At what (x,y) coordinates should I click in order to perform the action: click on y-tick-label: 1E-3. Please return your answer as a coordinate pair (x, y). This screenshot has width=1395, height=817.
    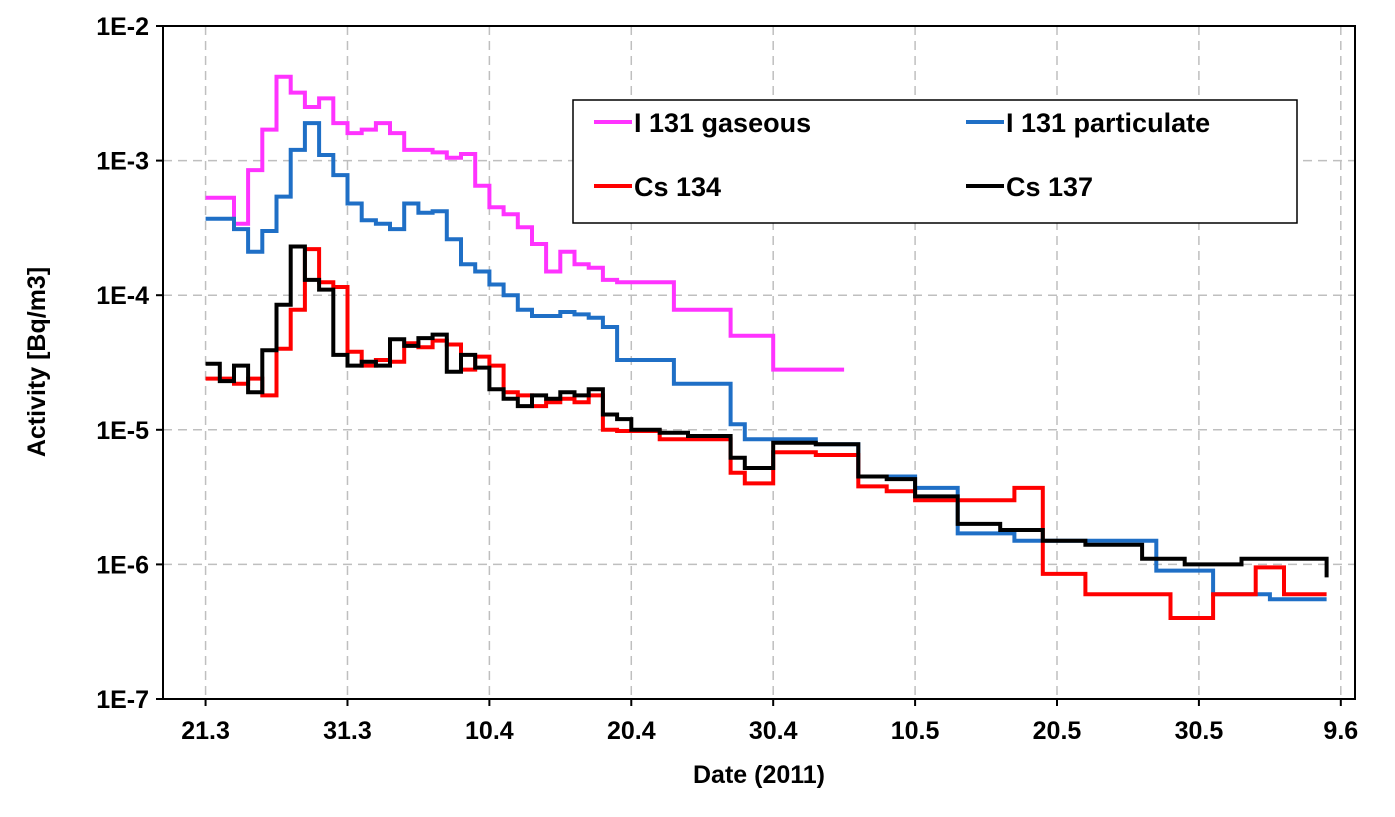
    Looking at the image, I should click on (122, 162).